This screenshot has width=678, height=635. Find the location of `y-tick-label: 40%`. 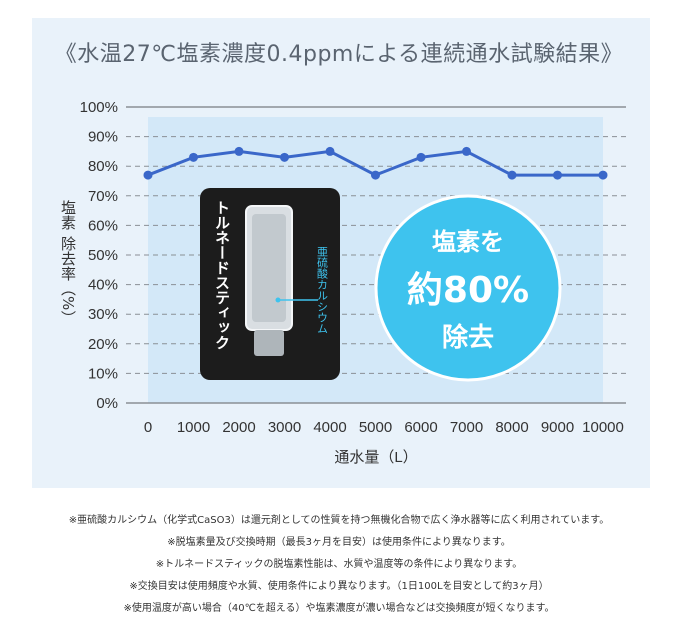

y-tick-label: 40% is located at coordinates (103, 285).